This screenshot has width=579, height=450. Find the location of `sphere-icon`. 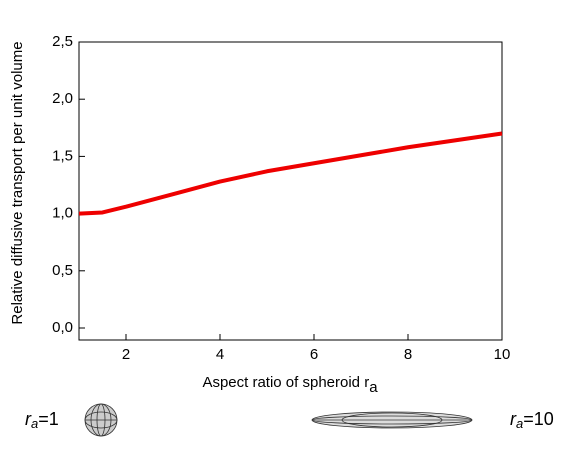

sphere-icon is located at coordinates (101, 420).